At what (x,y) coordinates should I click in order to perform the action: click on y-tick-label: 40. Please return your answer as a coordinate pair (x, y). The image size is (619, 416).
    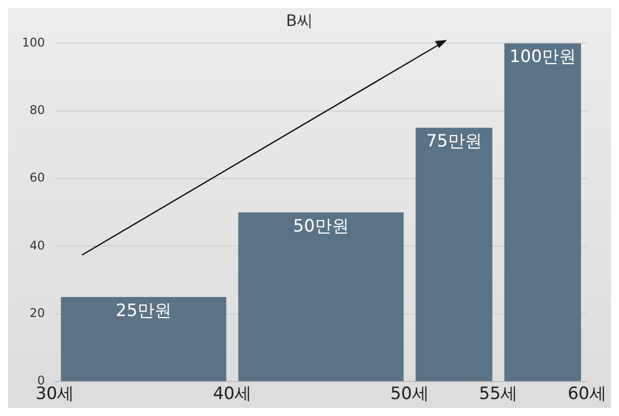
    Looking at the image, I should click on (37, 245).